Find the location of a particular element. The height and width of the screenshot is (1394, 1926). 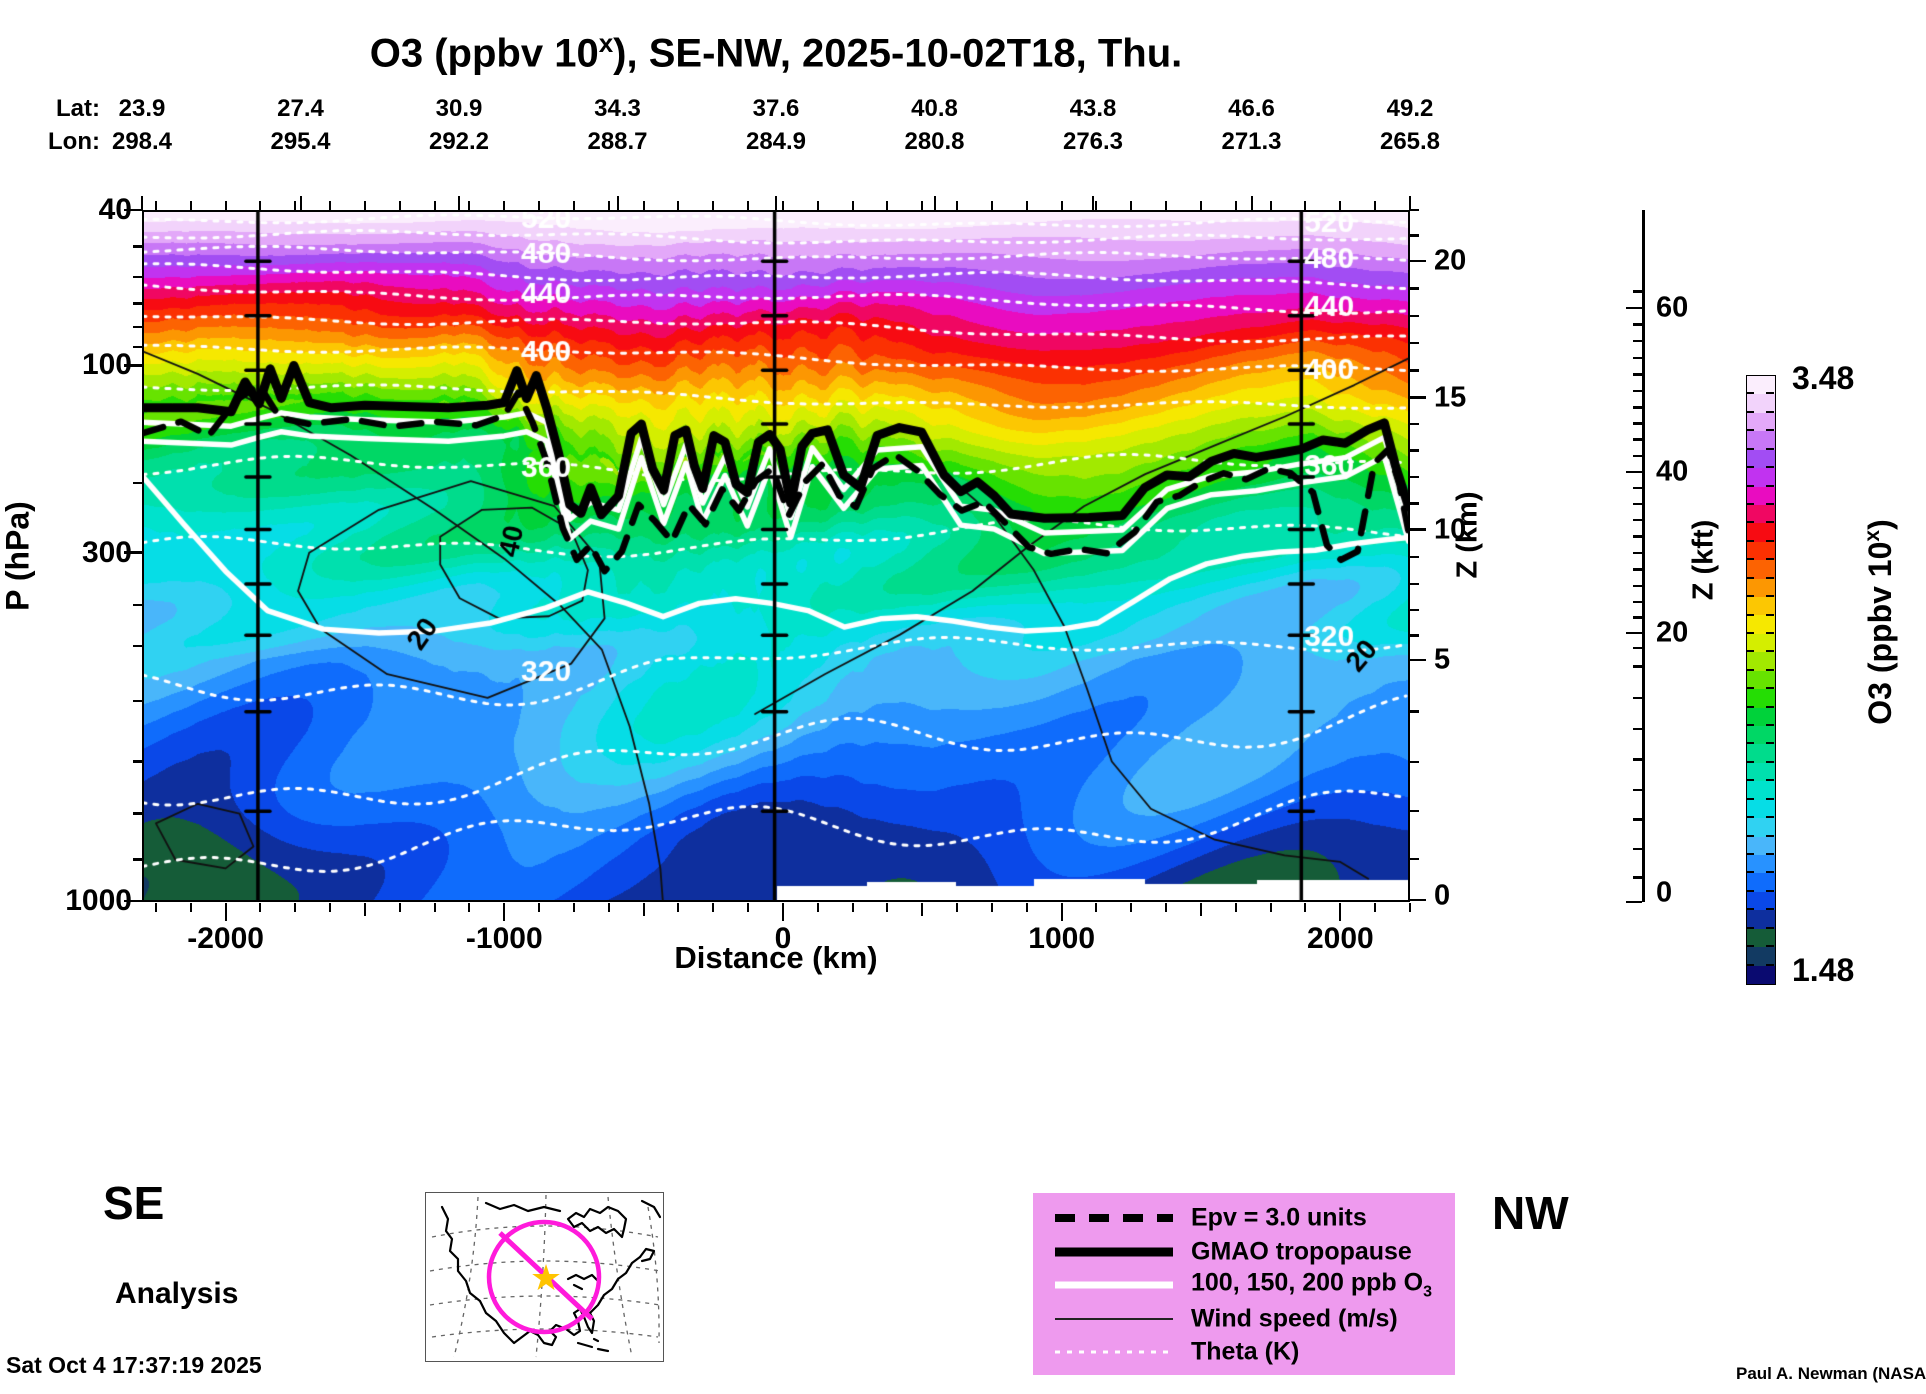

legend-item: 100, 150, 200 ppb O3 is located at coordinates (1244, 1285).